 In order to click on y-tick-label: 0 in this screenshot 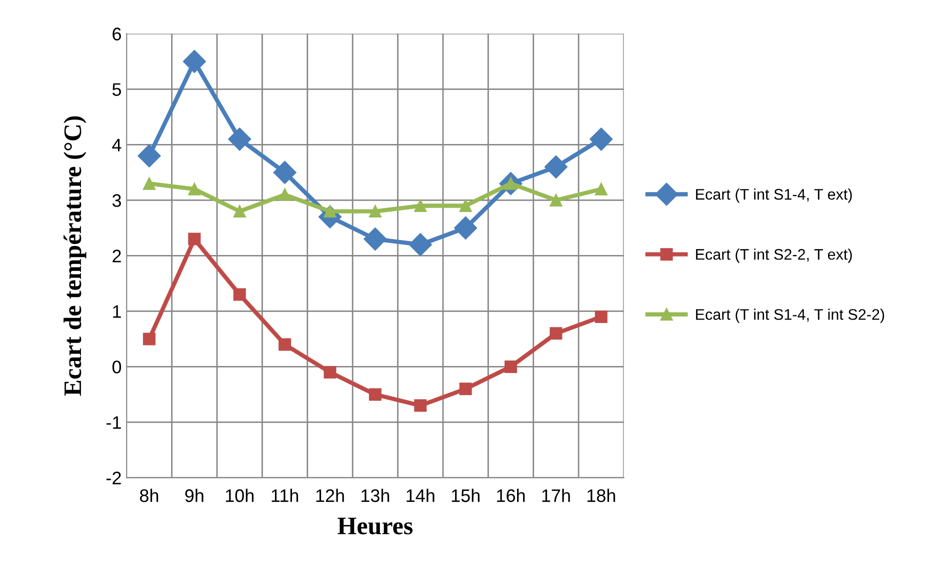, I will do `click(117, 367)`.